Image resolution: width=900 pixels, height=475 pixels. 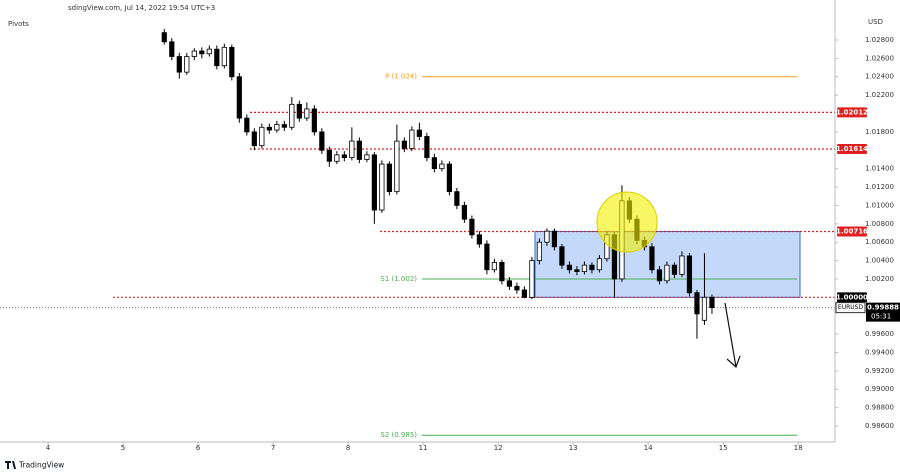 I want to click on range-zone, so click(x=667, y=264).